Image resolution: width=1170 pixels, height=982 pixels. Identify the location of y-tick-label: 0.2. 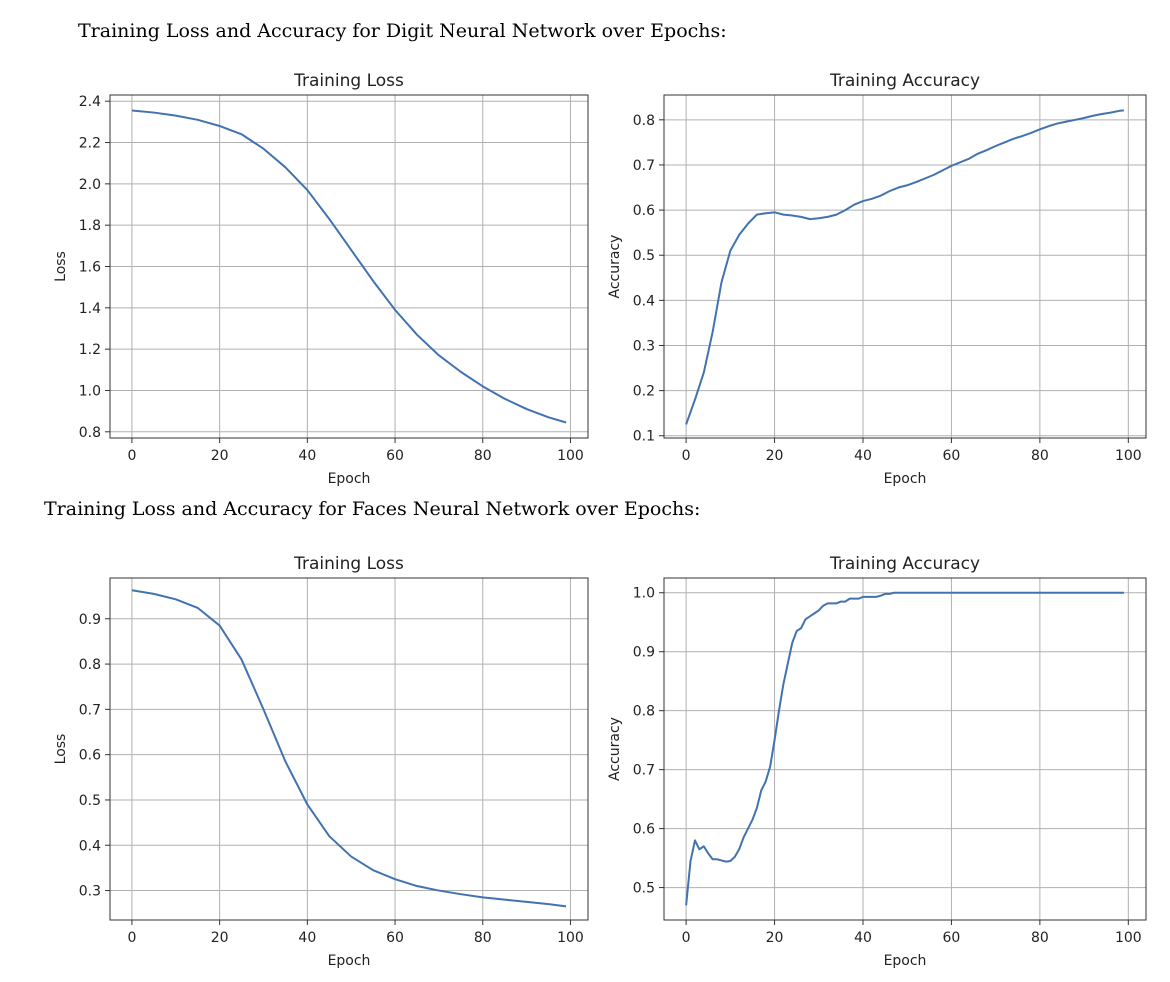
(644, 392).